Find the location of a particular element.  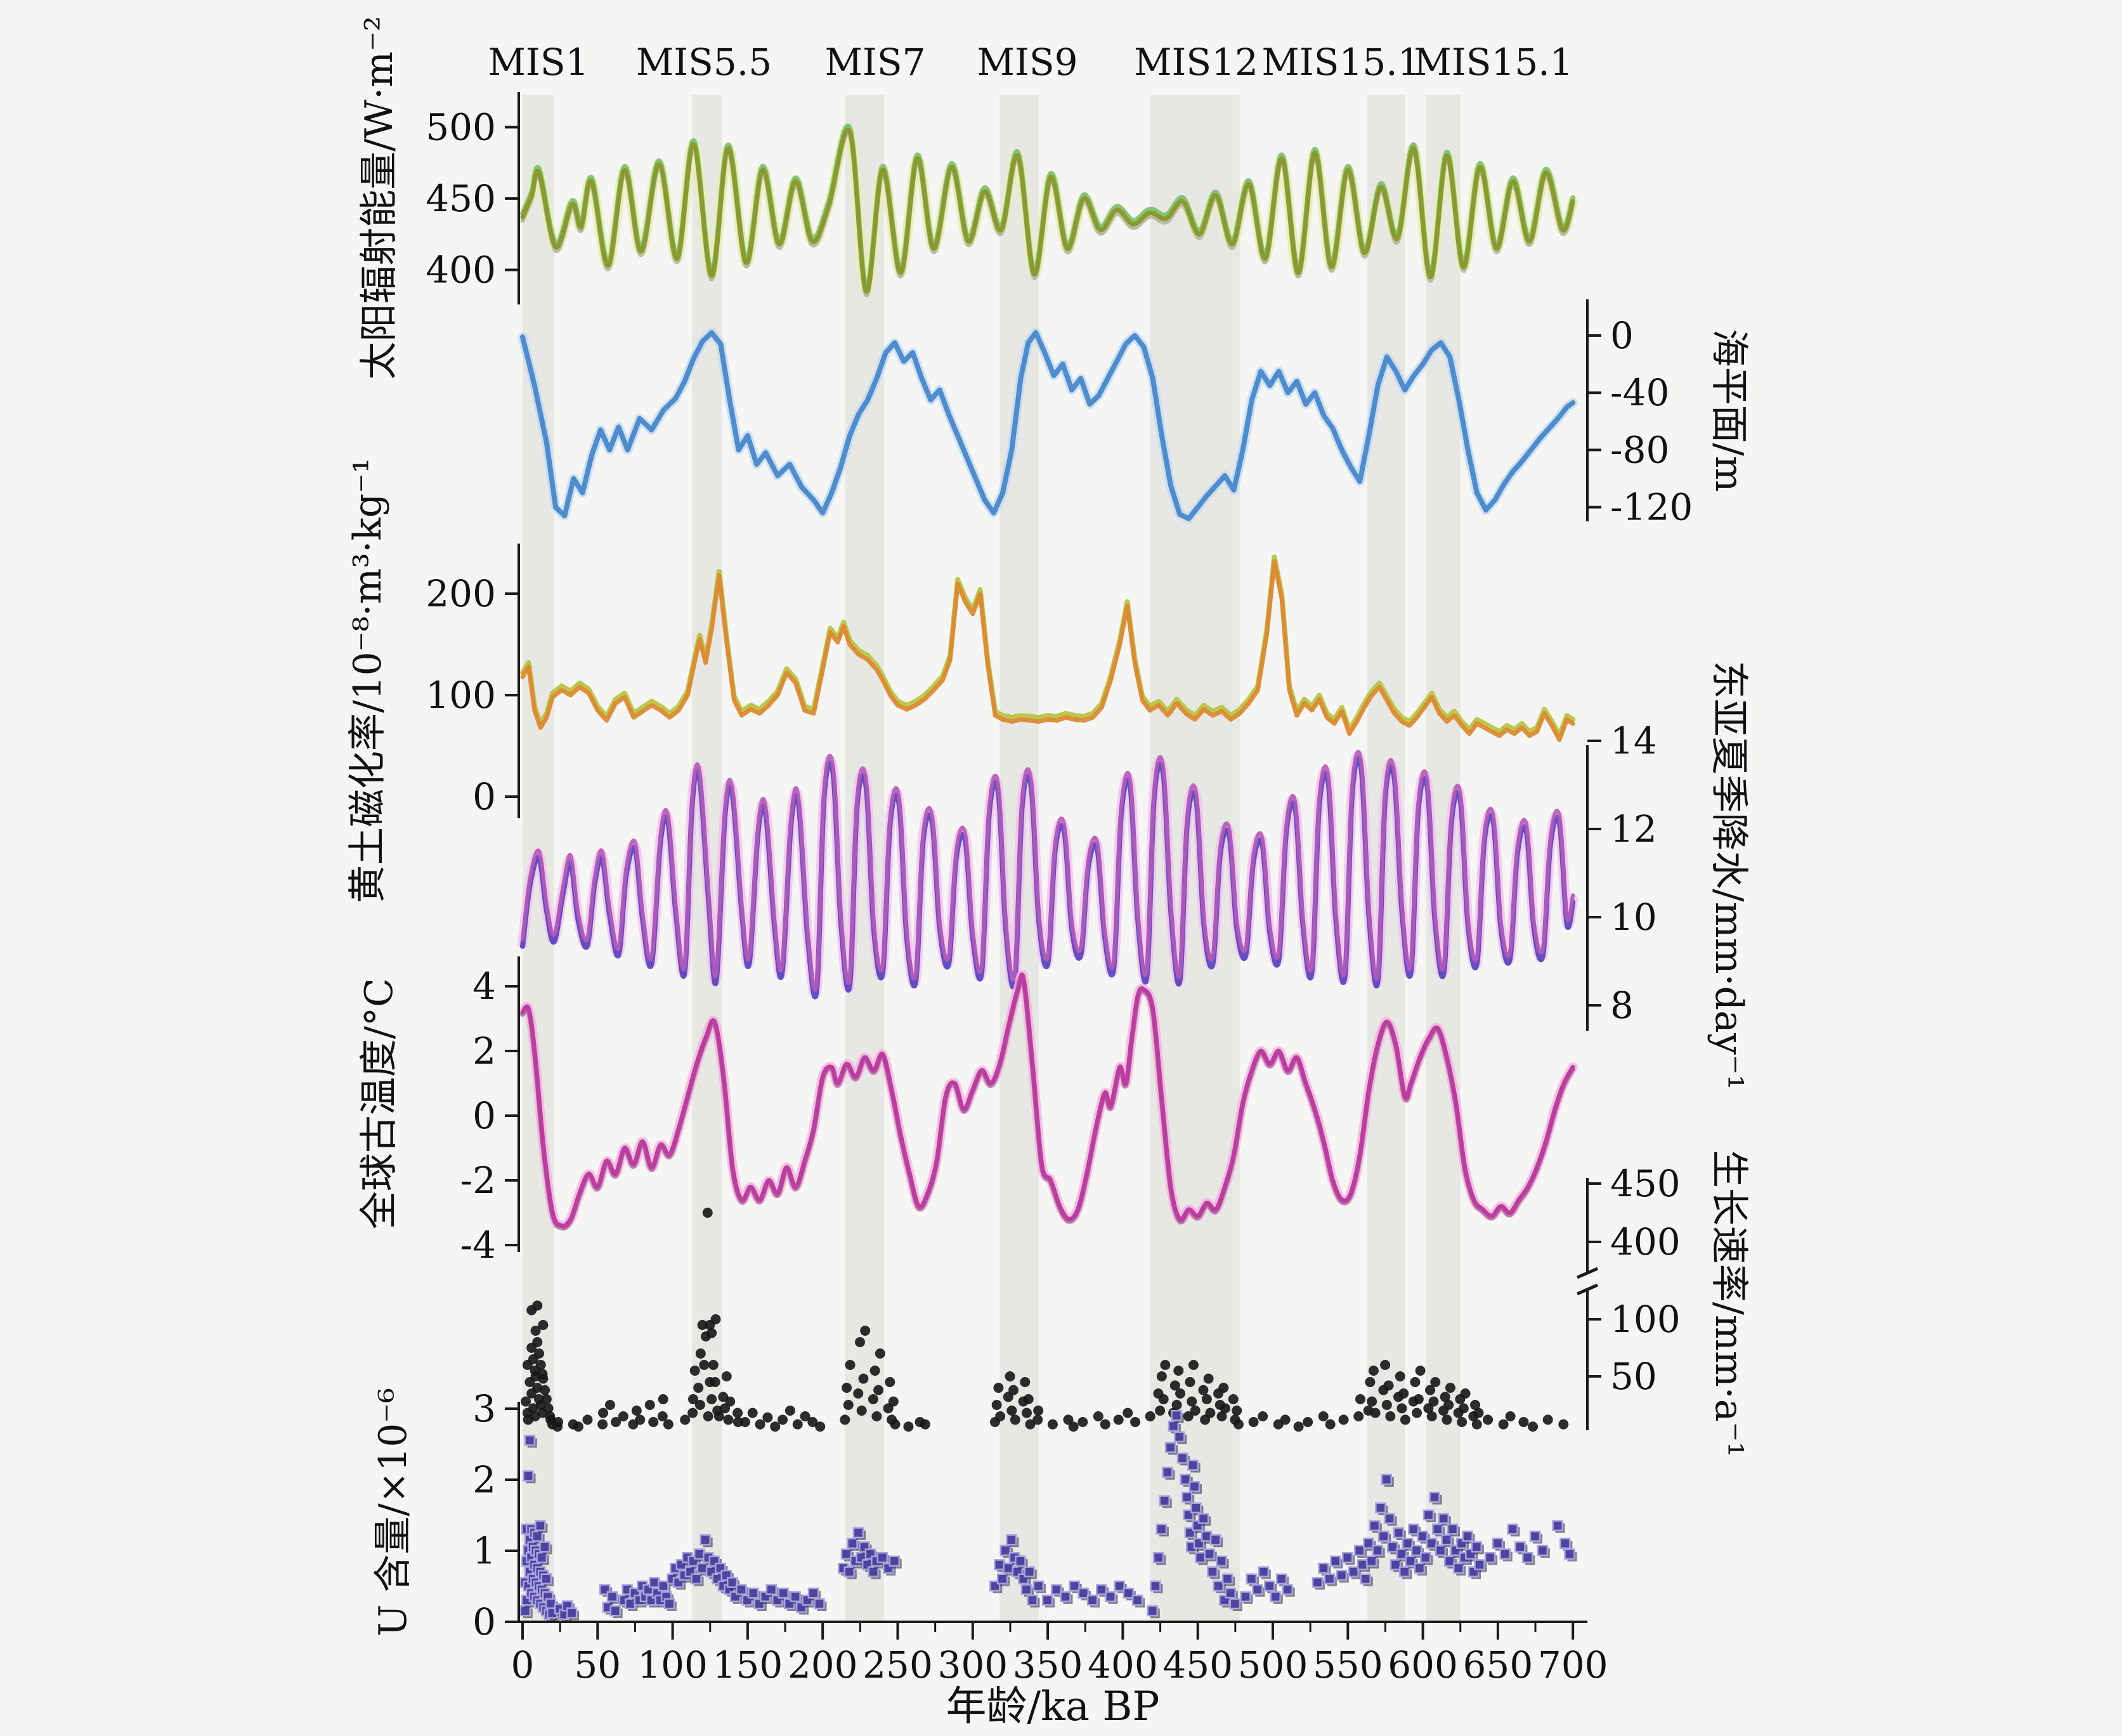

temp-main-line is located at coordinates (1047, 1100).